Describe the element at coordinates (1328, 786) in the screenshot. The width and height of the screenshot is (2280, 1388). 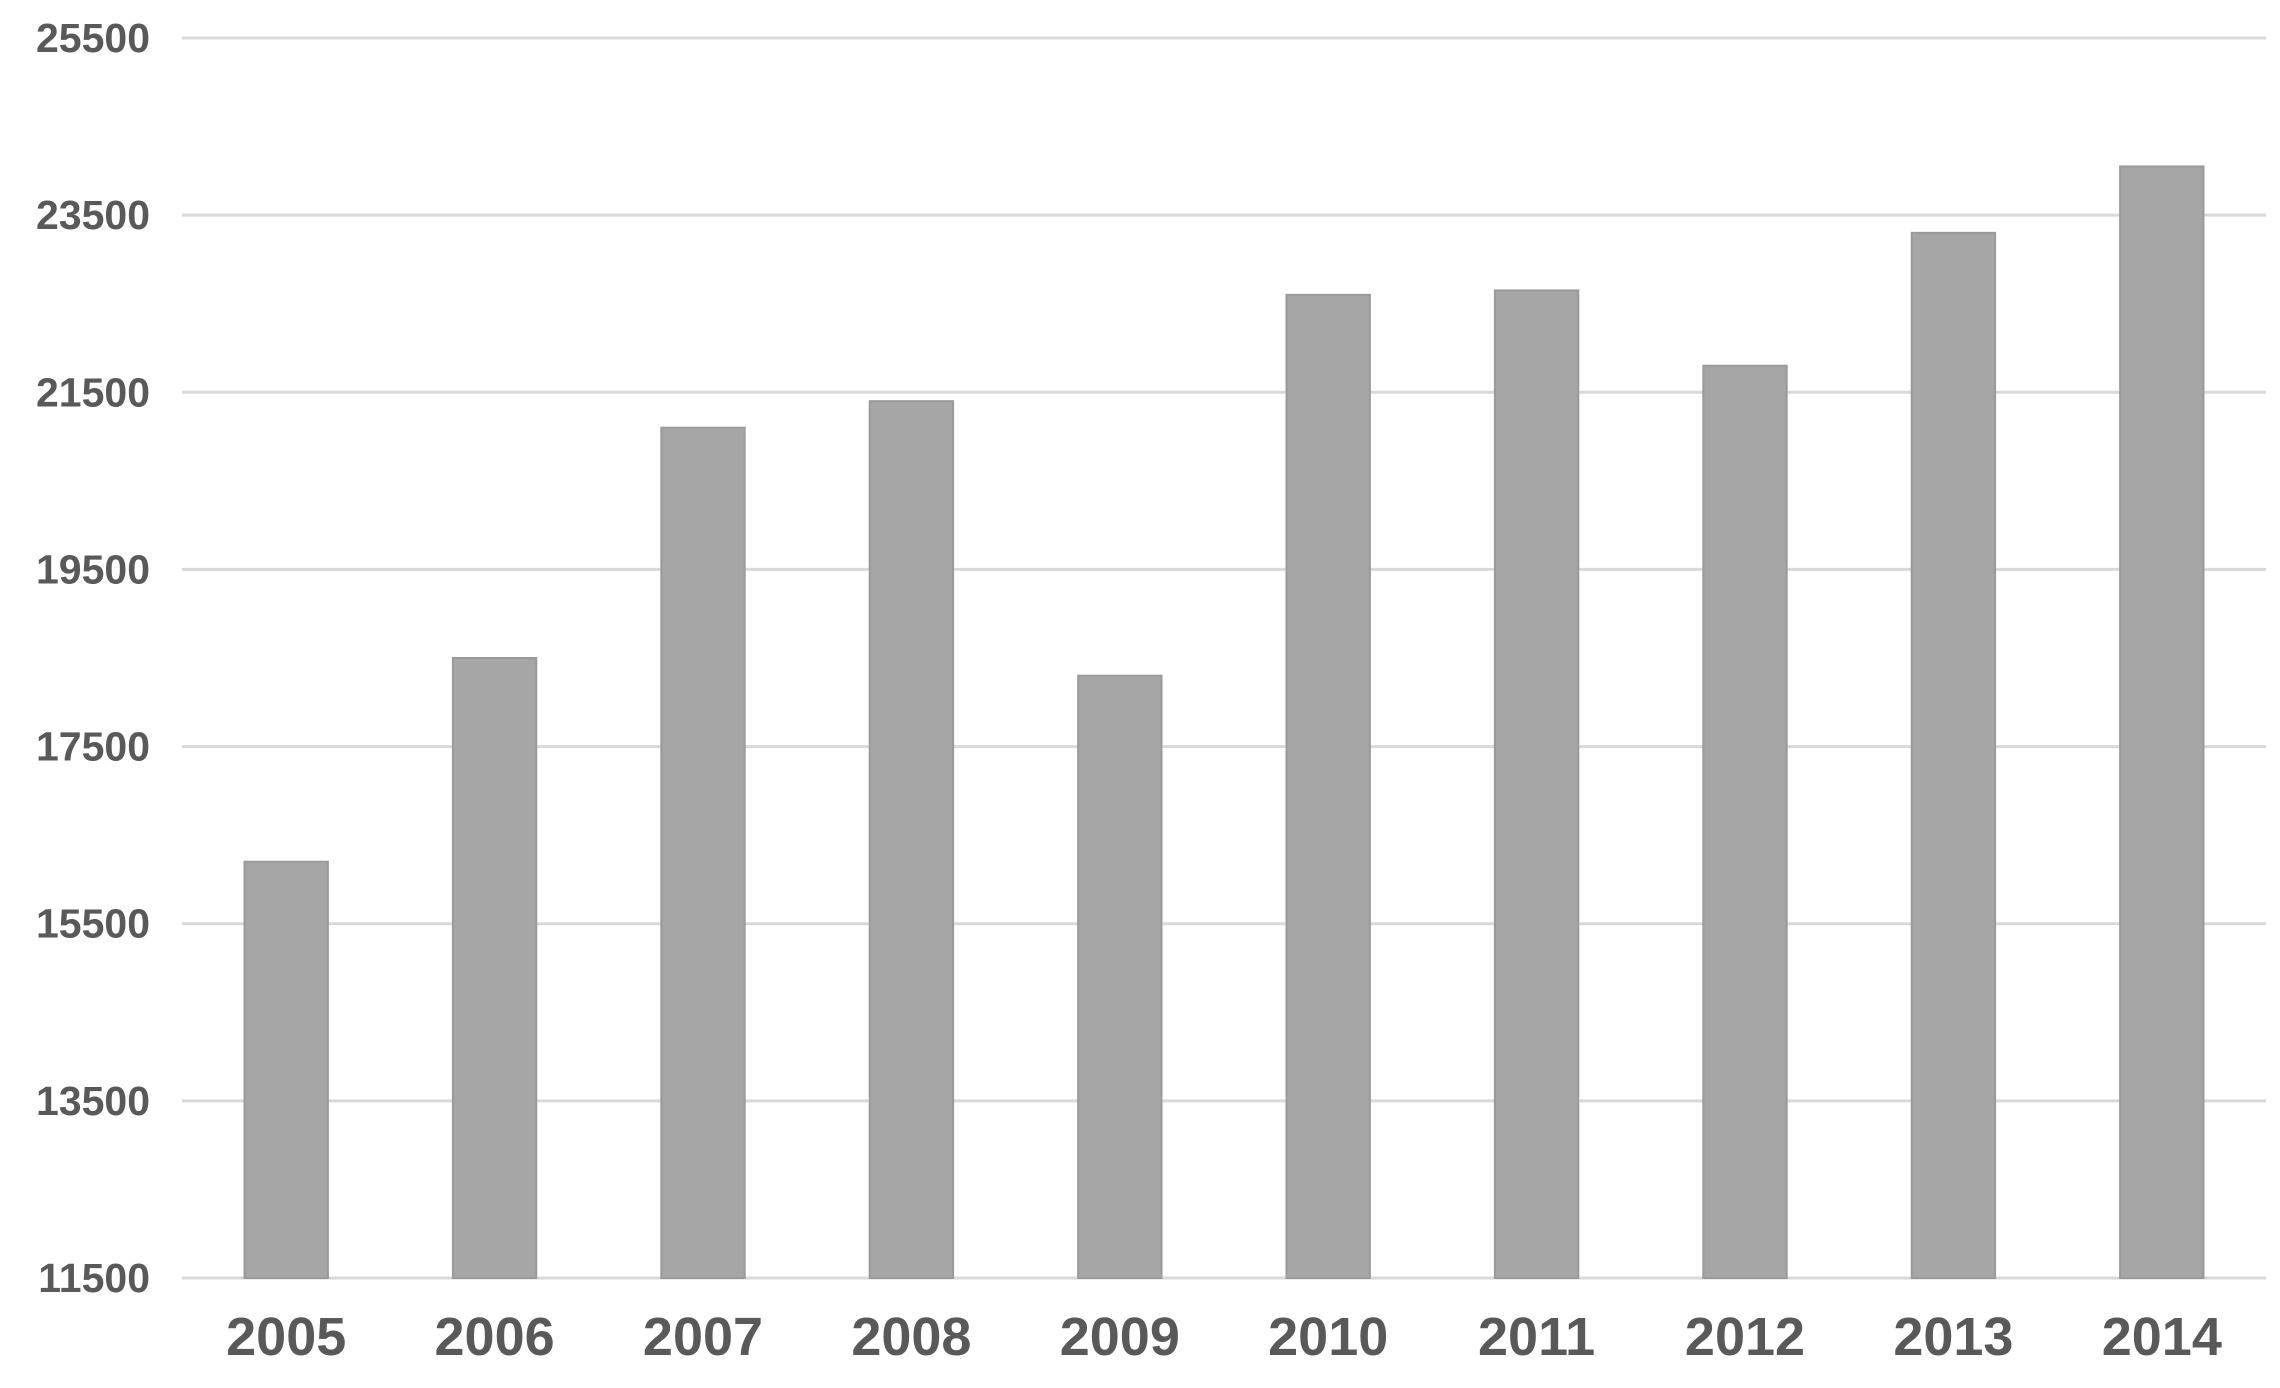
I see `bar-2010` at that location.